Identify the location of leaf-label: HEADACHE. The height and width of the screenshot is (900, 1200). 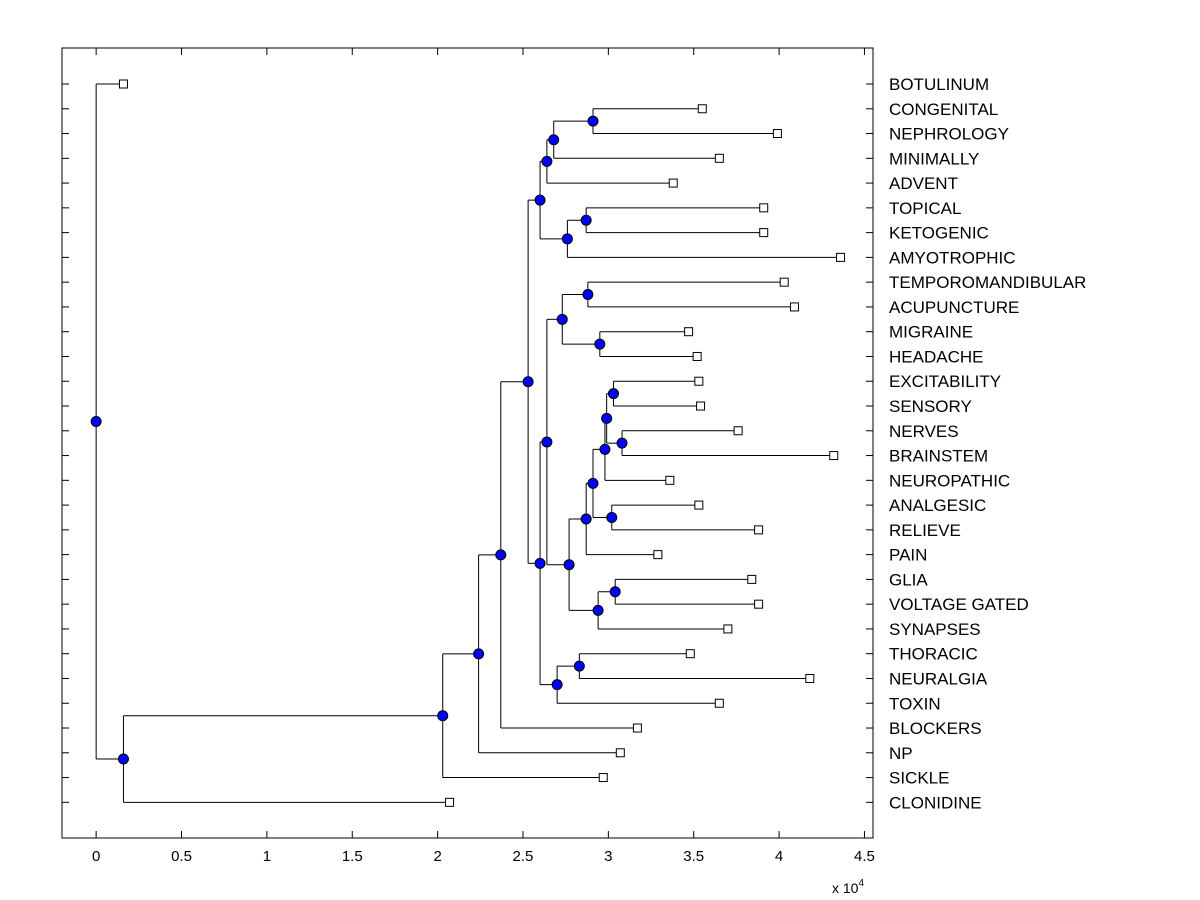
(936, 356).